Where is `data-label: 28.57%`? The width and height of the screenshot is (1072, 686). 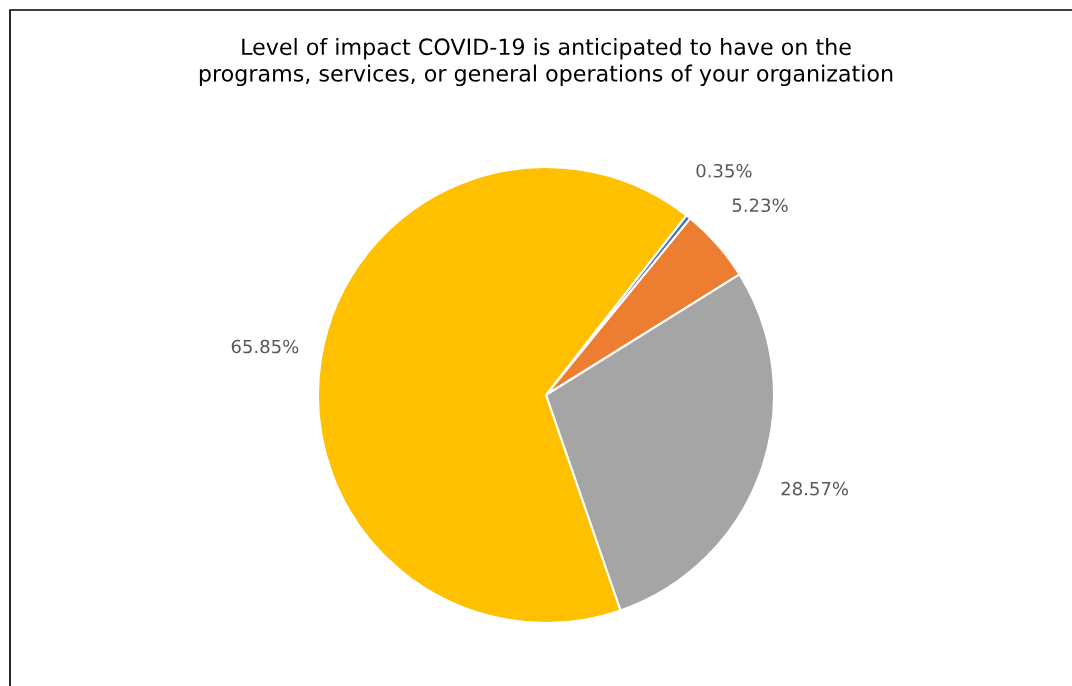 data-label: 28.57% is located at coordinates (815, 488).